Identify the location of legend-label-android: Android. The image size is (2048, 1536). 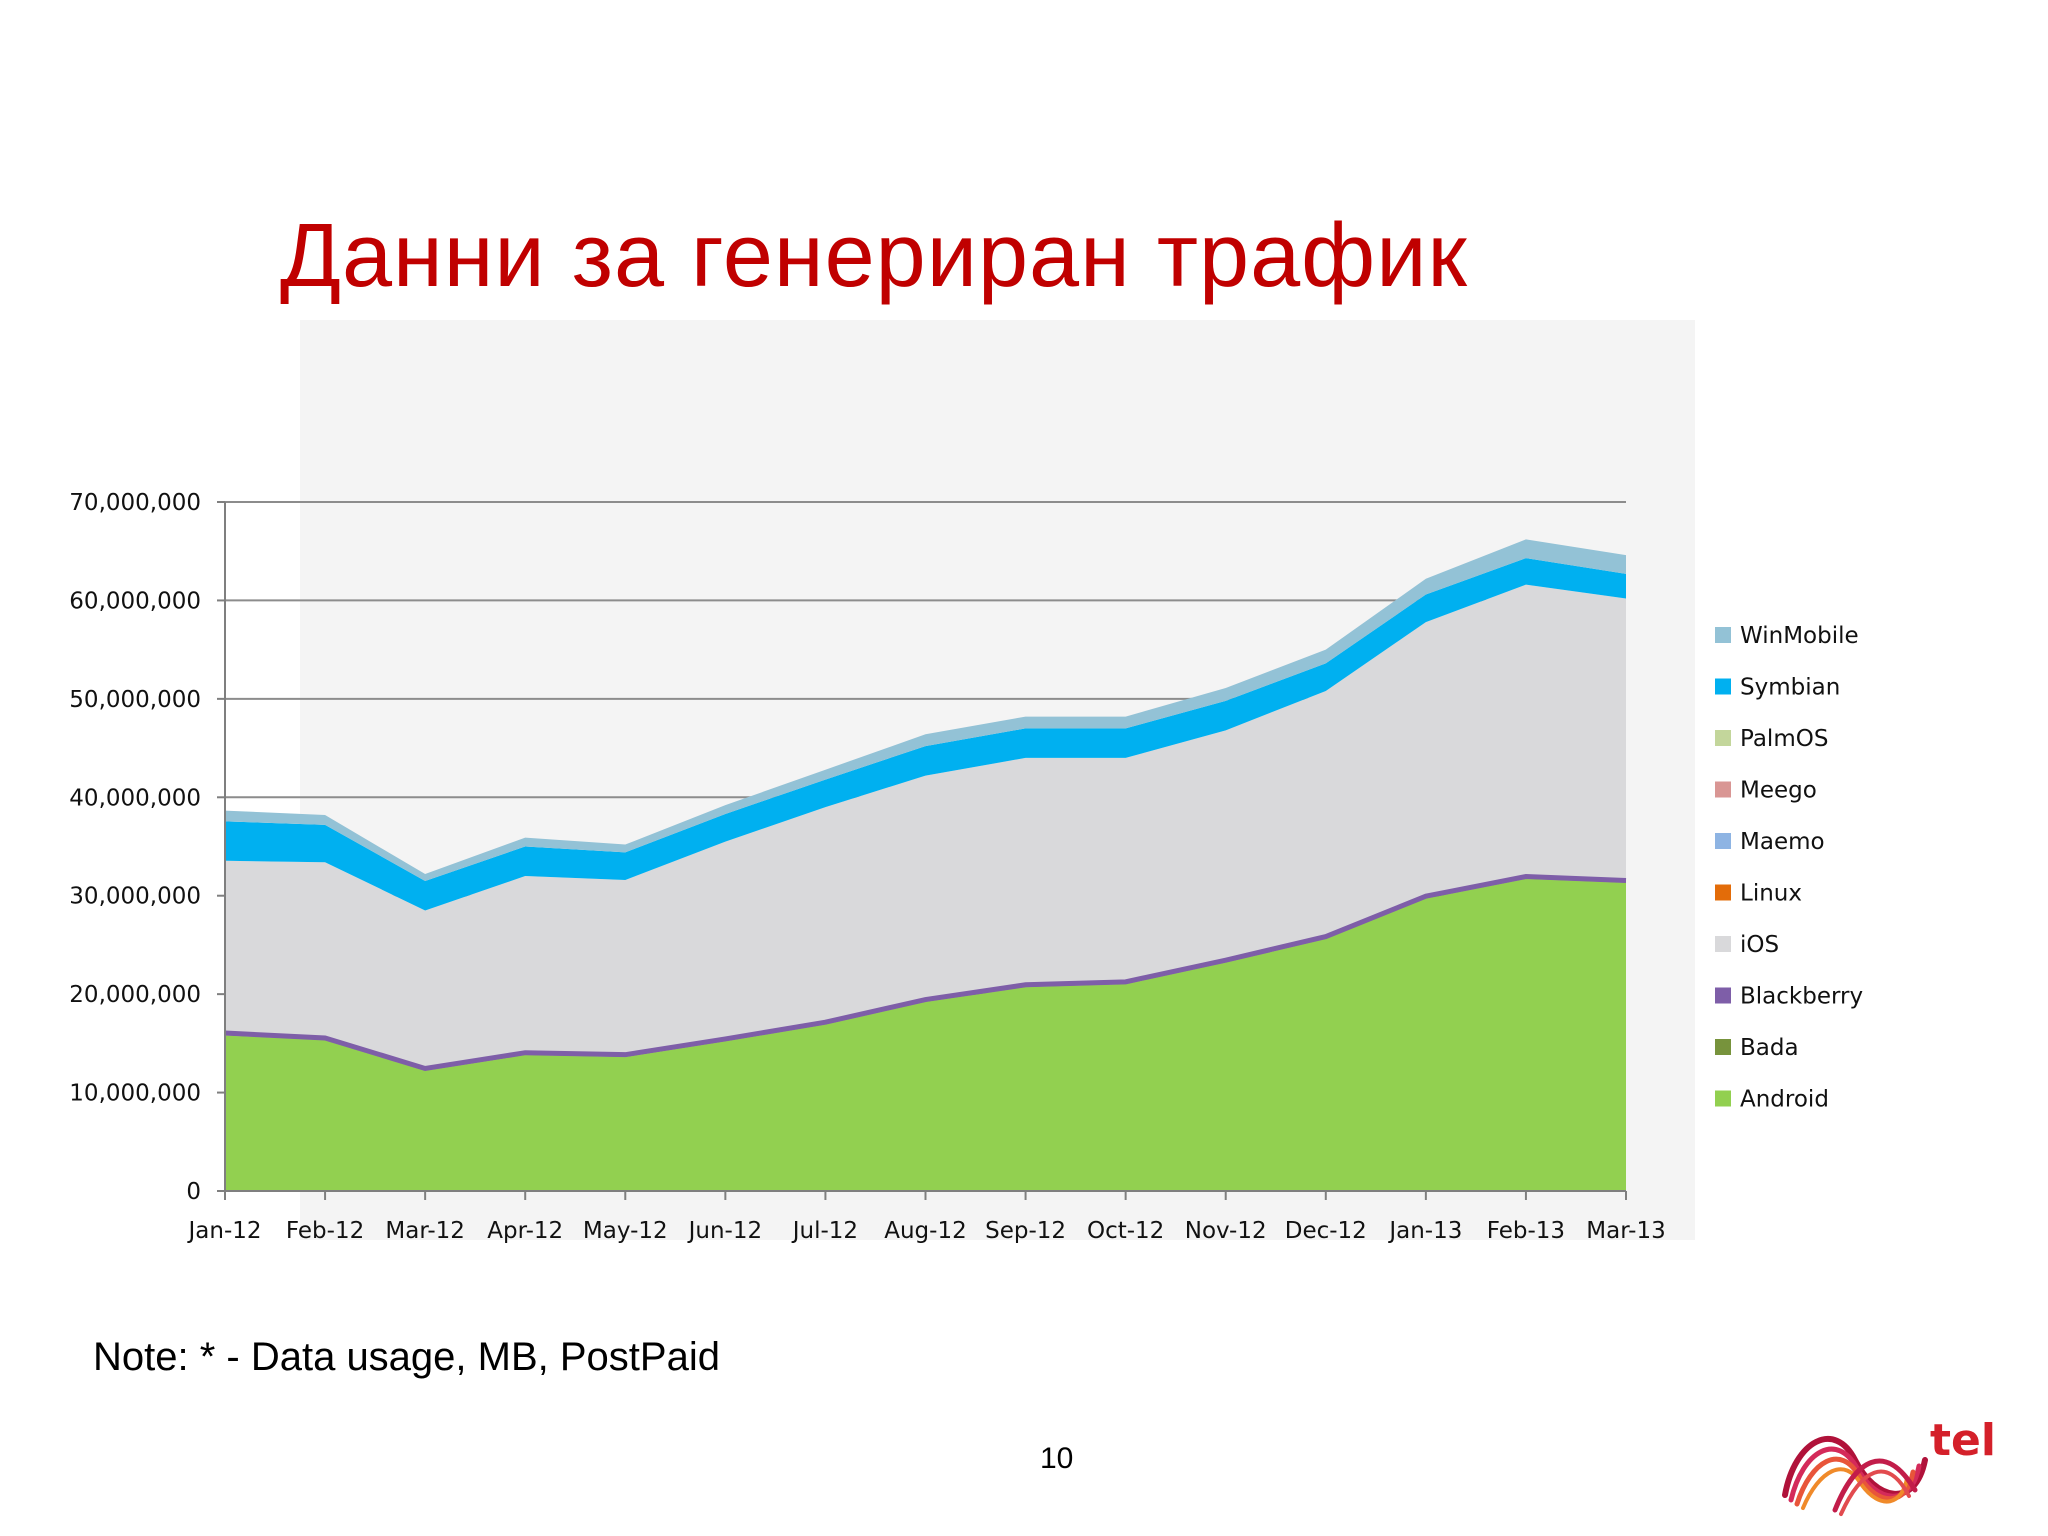
(1784, 1100).